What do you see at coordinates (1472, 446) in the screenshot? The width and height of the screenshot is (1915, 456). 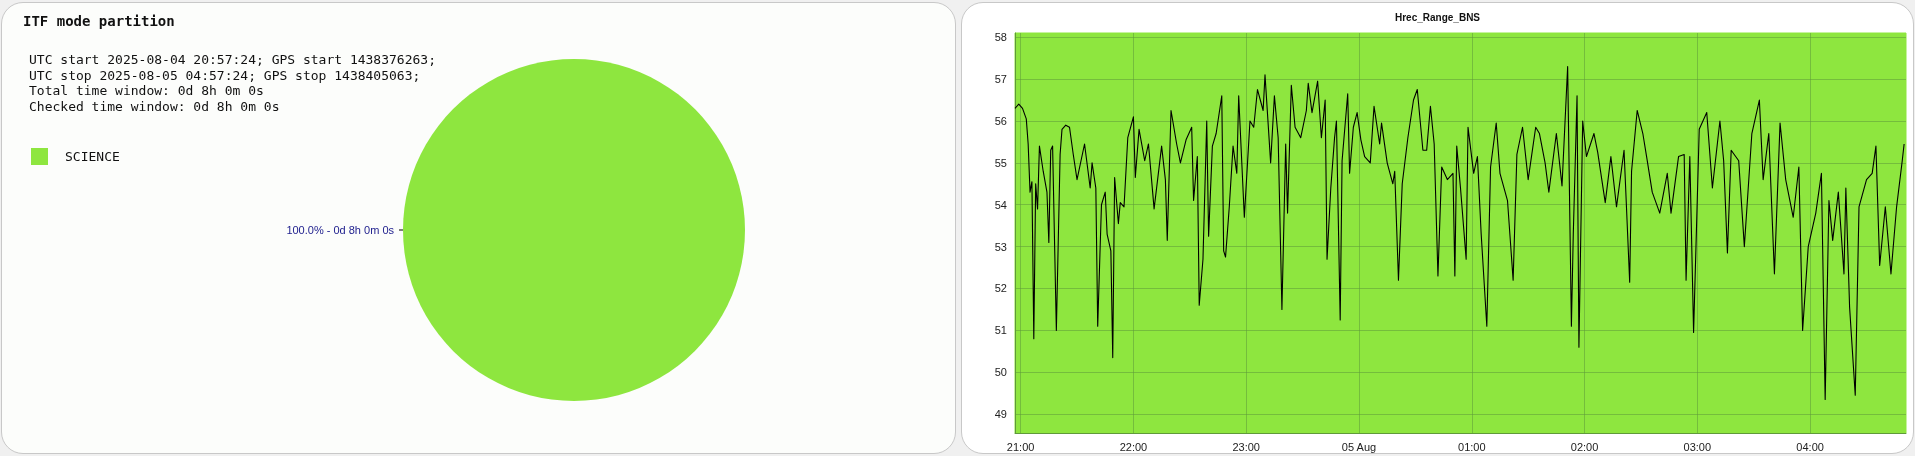 I see `x-tick-label: 01:00` at bounding box center [1472, 446].